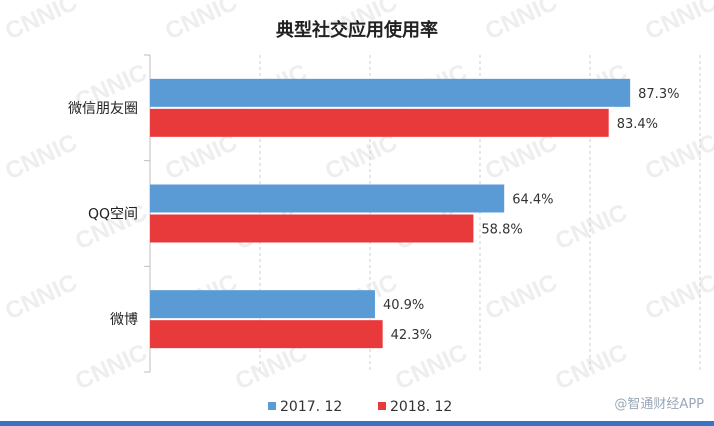 The width and height of the screenshot is (714, 426). Describe the element at coordinates (658, 94) in the screenshot. I see `data-label: 87.3%` at that location.